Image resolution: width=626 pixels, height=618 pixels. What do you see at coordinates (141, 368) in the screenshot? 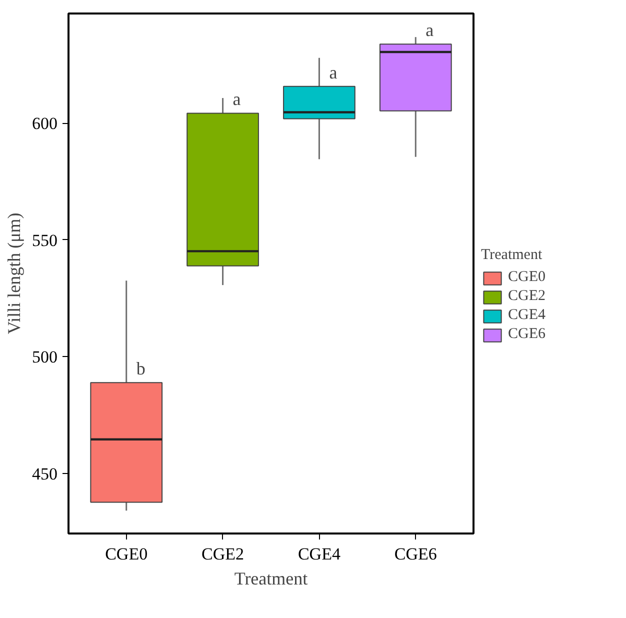
I see `annotation: b` at bounding box center [141, 368].